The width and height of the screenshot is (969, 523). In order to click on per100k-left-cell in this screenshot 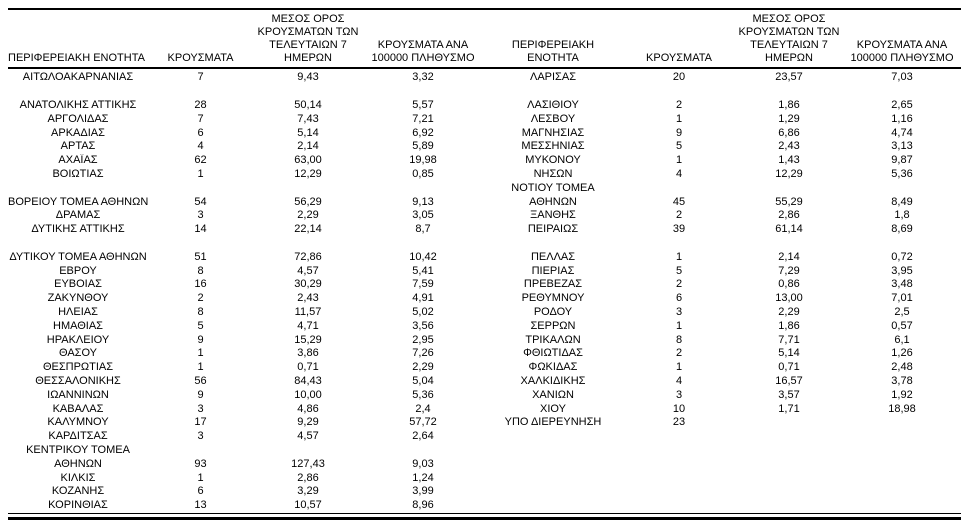, I will do `click(423, 188)`.